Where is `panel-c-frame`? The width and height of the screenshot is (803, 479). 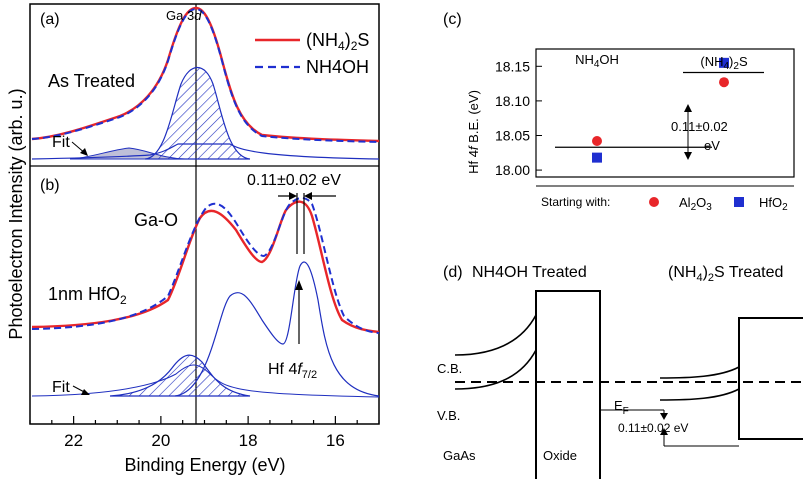
panel-c-frame is located at coordinates (665, 113).